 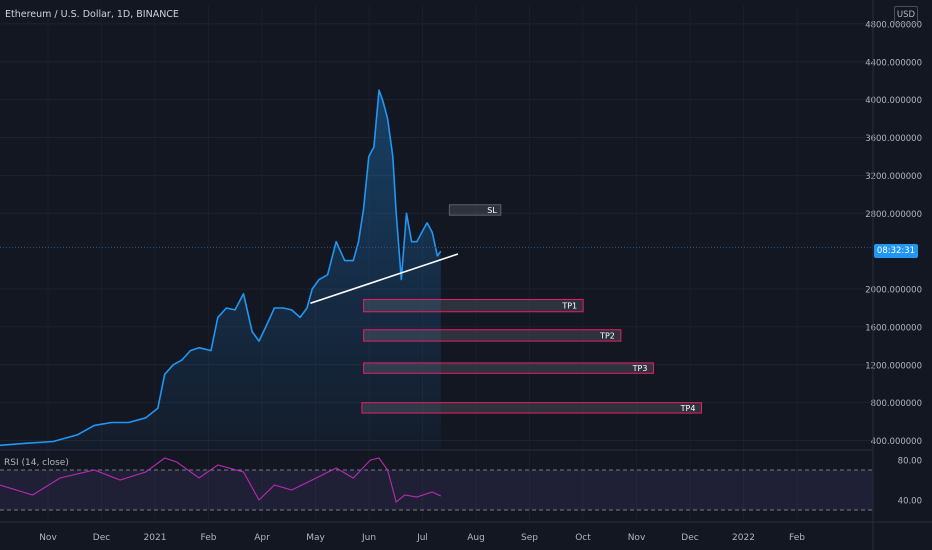 What do you see at coordinates (221, 480) in the screenshot?
I see `rsi-line` at bounding box center [221, 480].